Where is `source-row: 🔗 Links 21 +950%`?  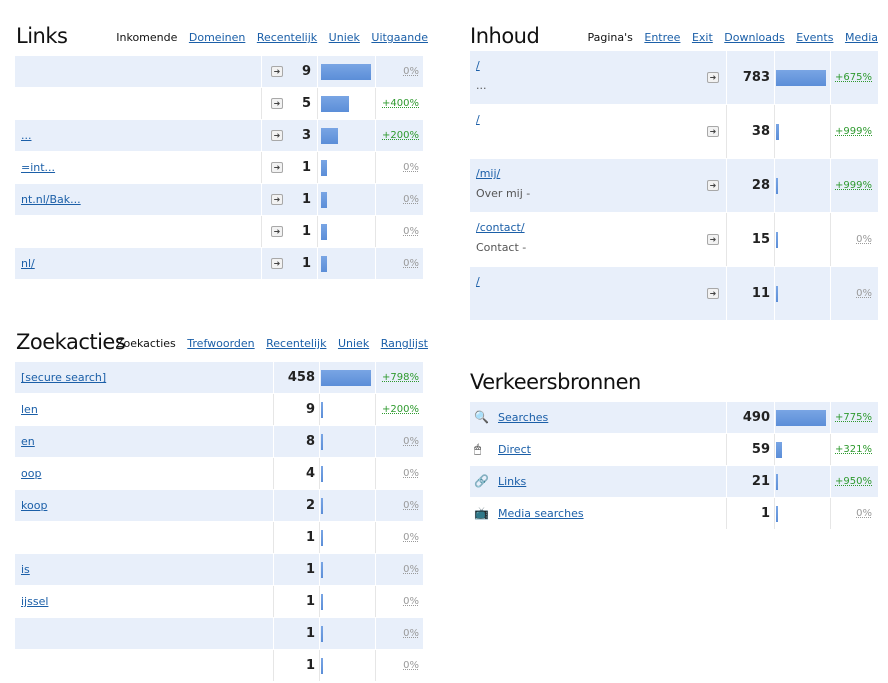 source-row: 🔗 Links 21 +950% is located at coordinates (674, 481).